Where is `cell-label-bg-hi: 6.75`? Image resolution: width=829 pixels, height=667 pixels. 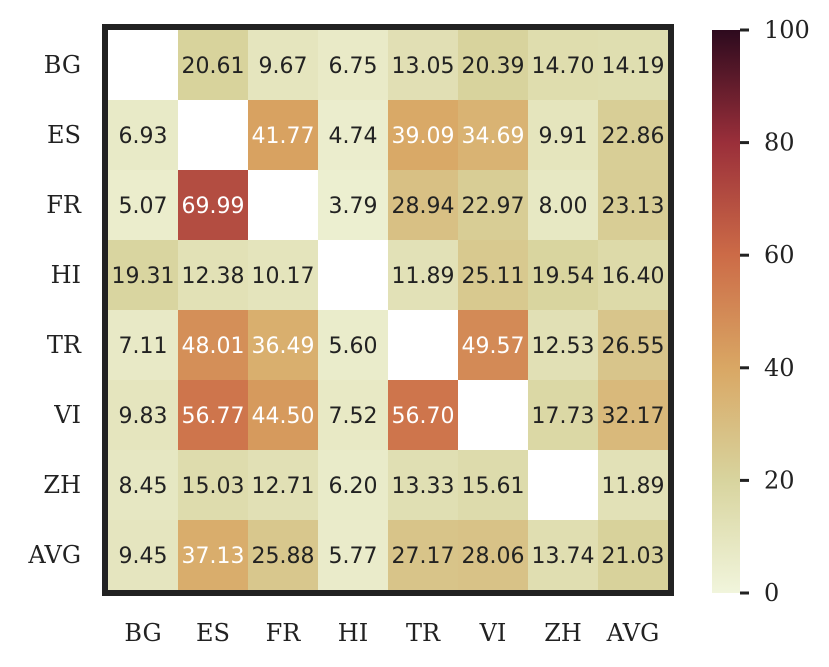
cell-label-bg-hi: 6.75 is located at coordinates (353, 66).